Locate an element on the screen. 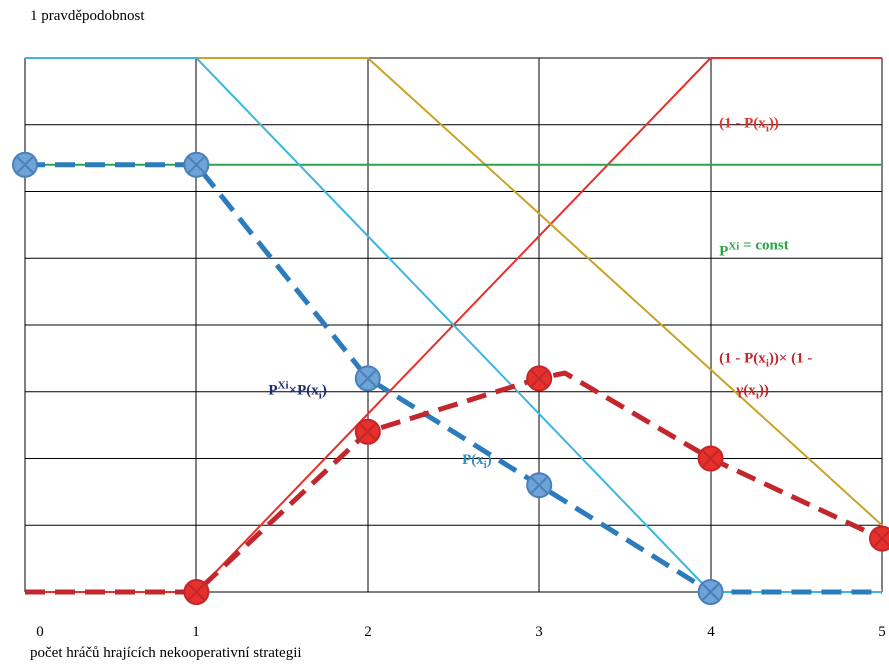 This screenshot has height=668, width=889. x-tick-labels: 0 1 2 3 4 5 is located at coordinates (461, 632).